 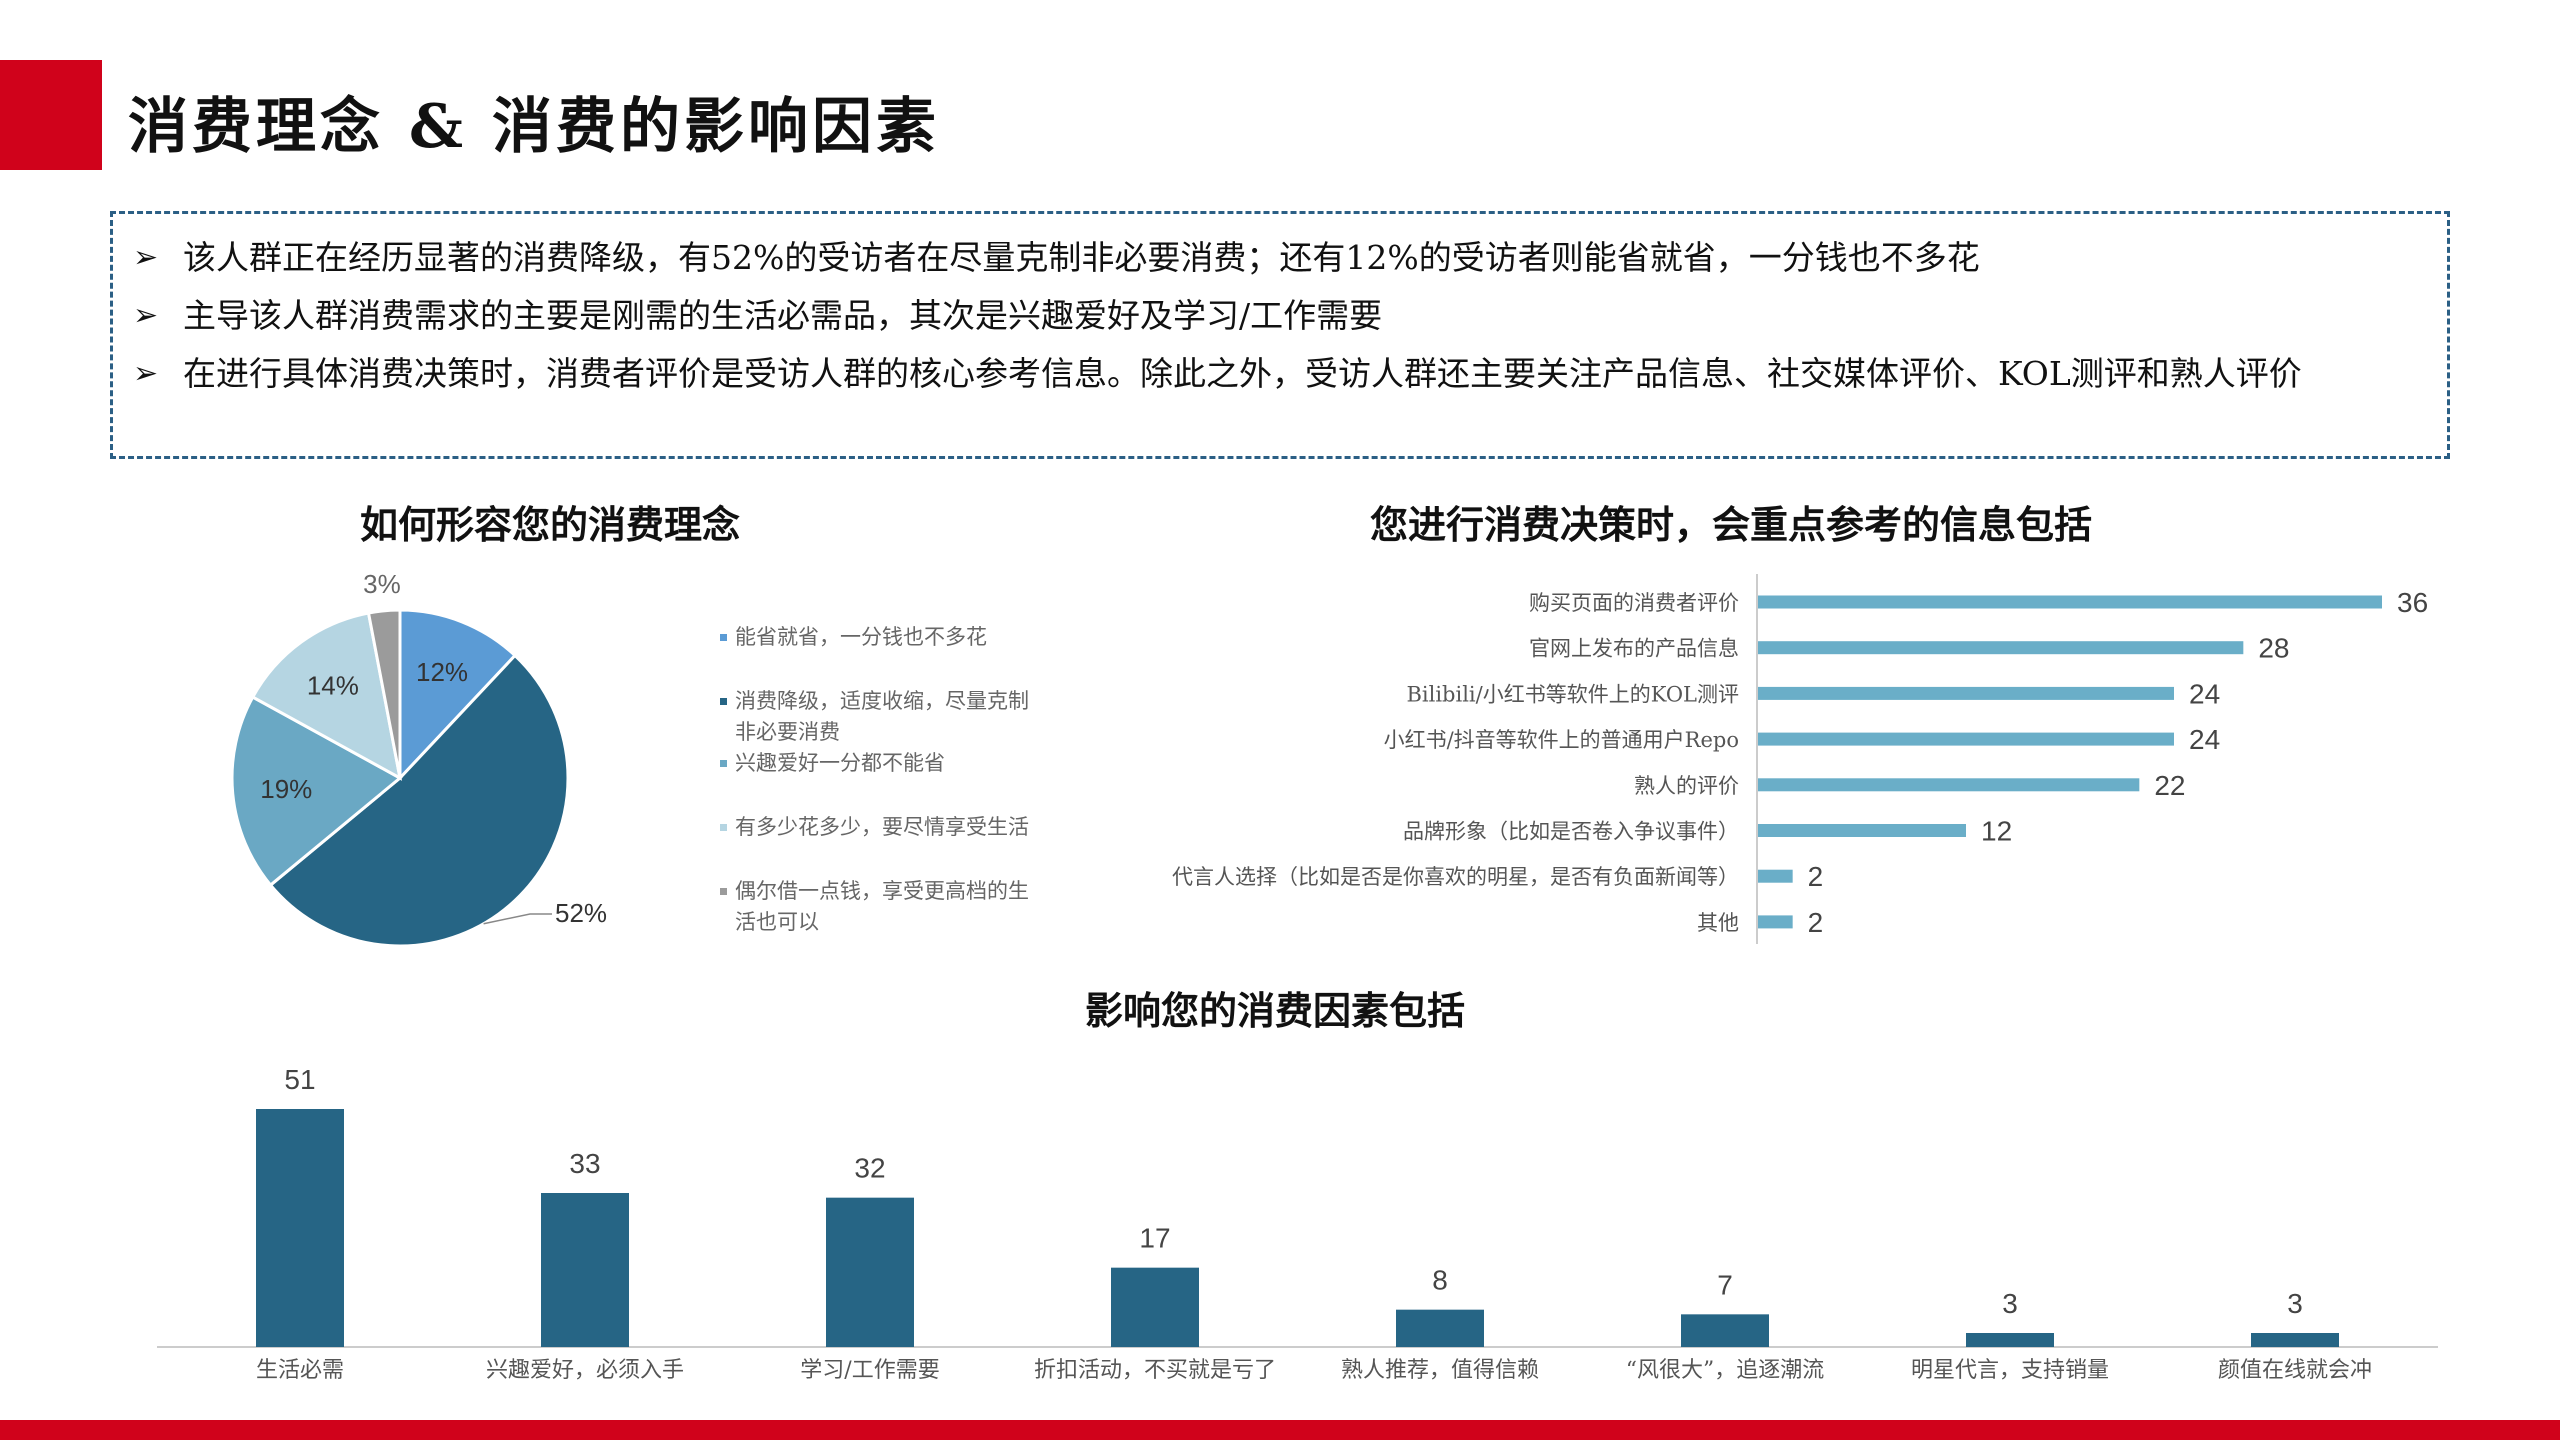 What do you see at coordinates (333, 686) in the screenshot?
I see `pie-slice-label: 14%` at bounding box center [333, 686].